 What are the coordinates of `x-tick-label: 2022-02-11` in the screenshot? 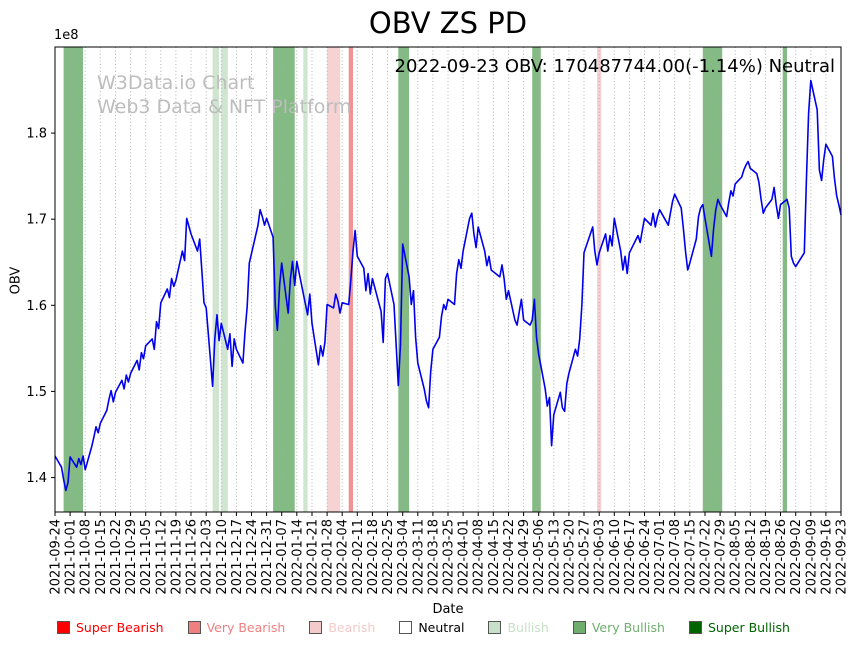 It's located at (358, 557).